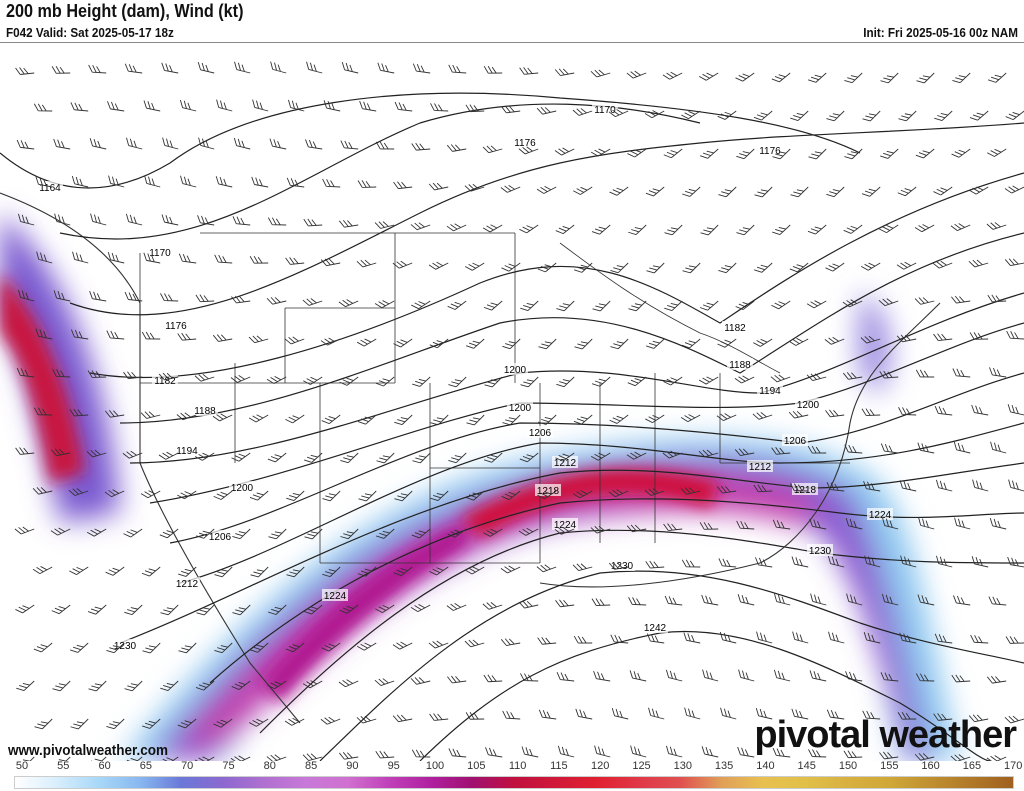 This screenshot has width=1024, height=791. What do you see at coordinates (514, 782) in the screenshot?
I see `wind-speed-colorbar` at bounding box center [514, 782].